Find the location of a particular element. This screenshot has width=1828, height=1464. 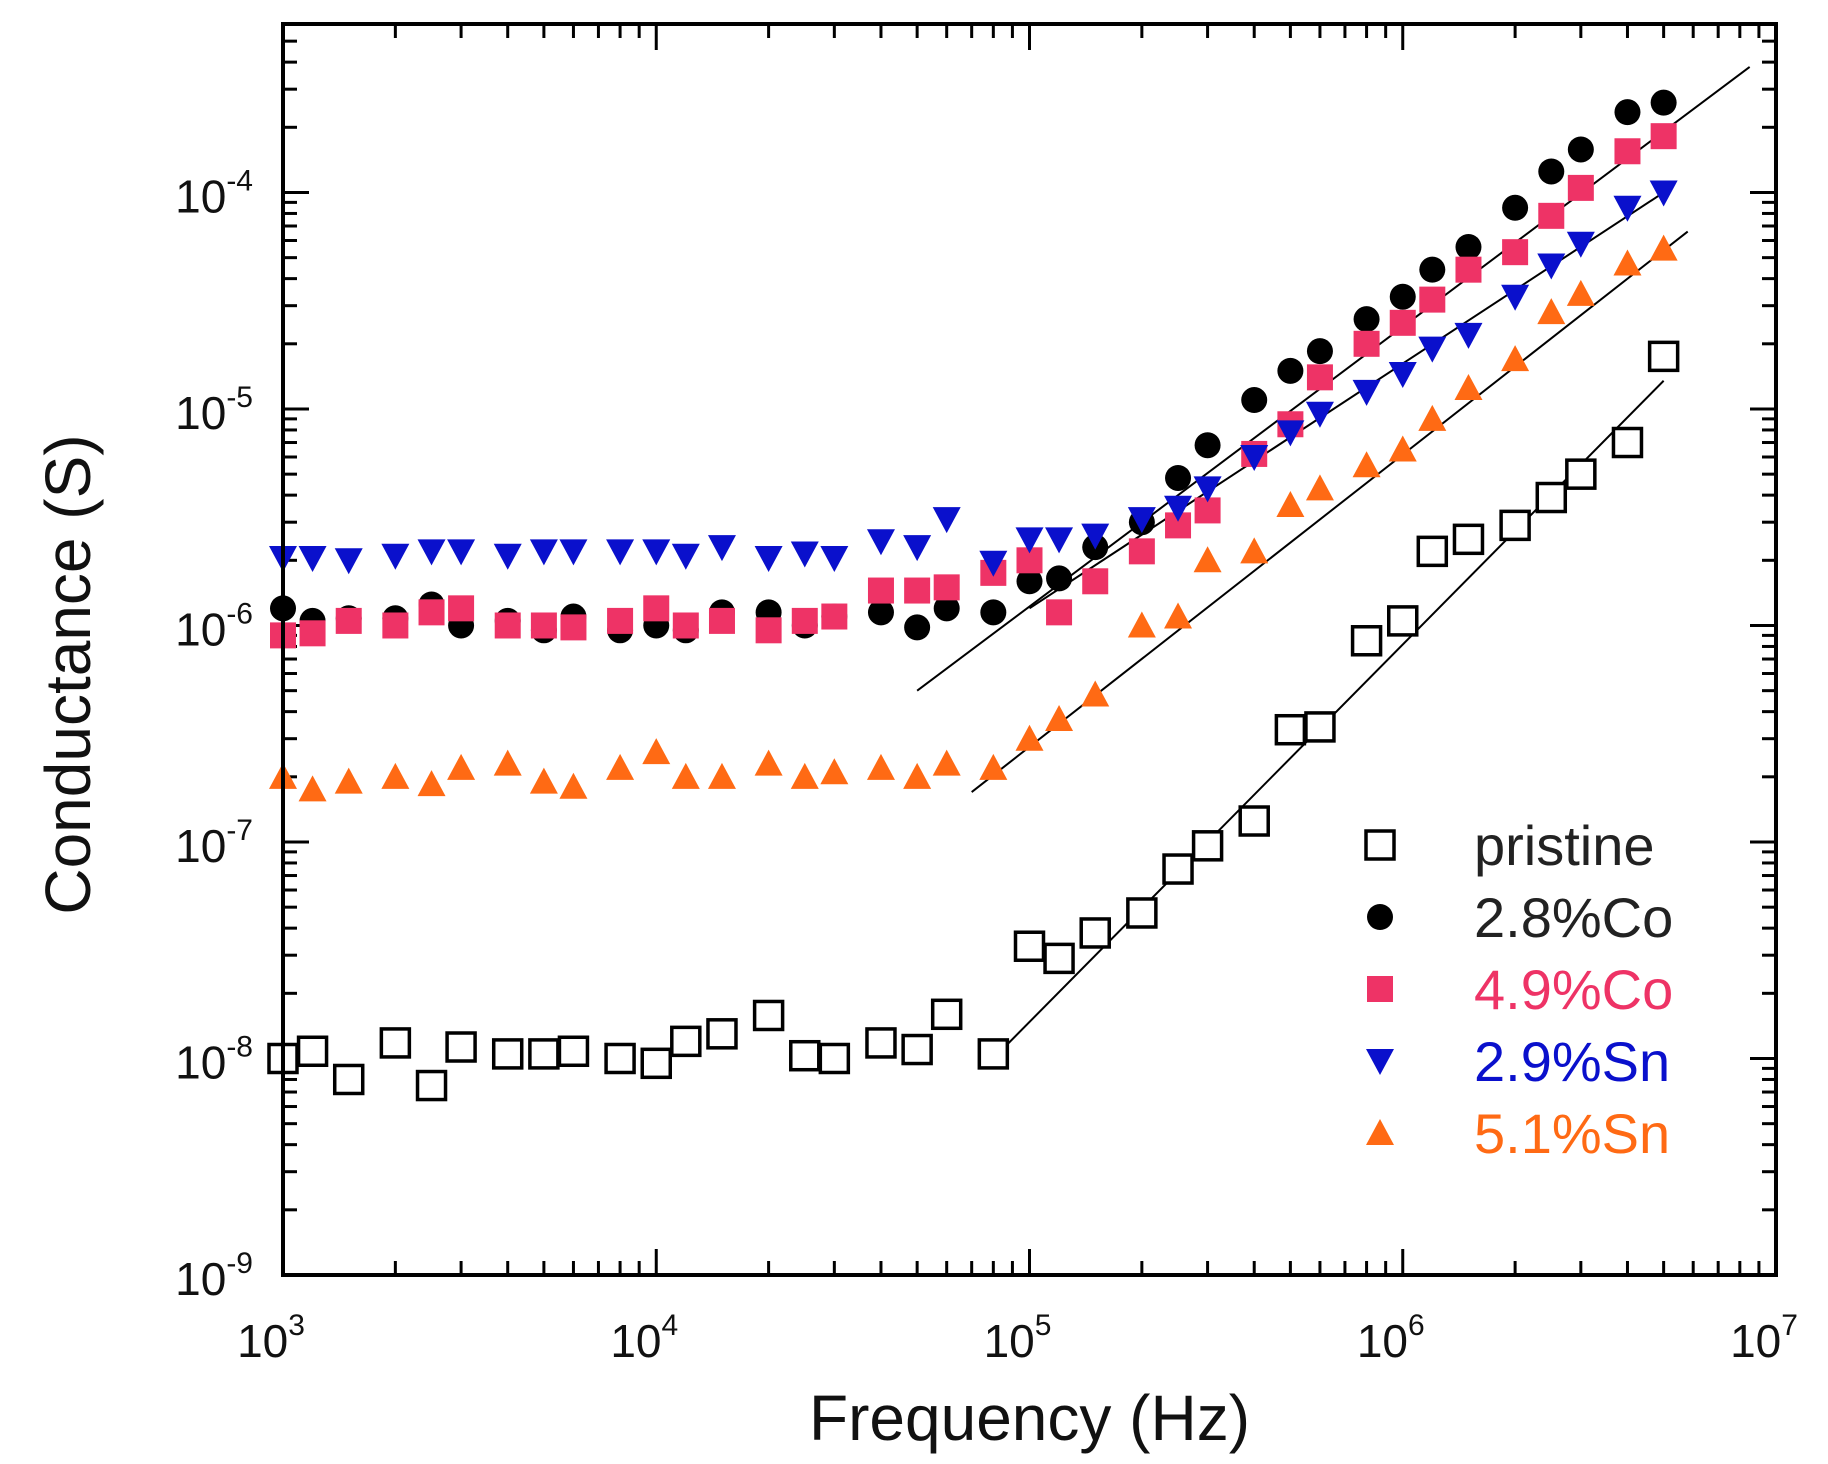

y-tick-label: 10⁻⁹ is located at coordinates (214, 1276).